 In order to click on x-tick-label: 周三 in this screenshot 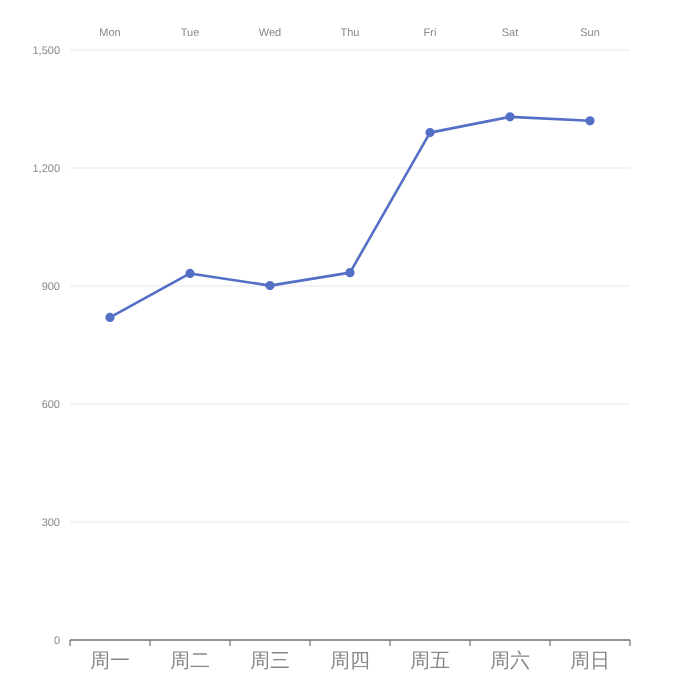, I will do `click(270, 662)`.